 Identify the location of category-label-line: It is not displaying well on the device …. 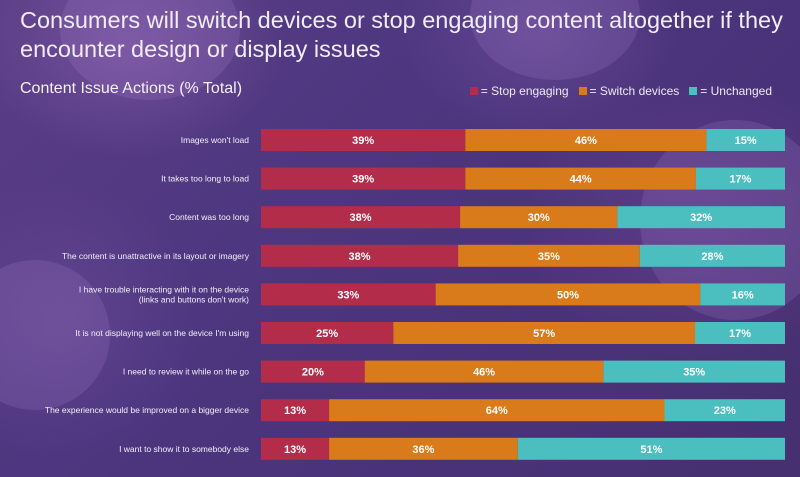
(162, 333).